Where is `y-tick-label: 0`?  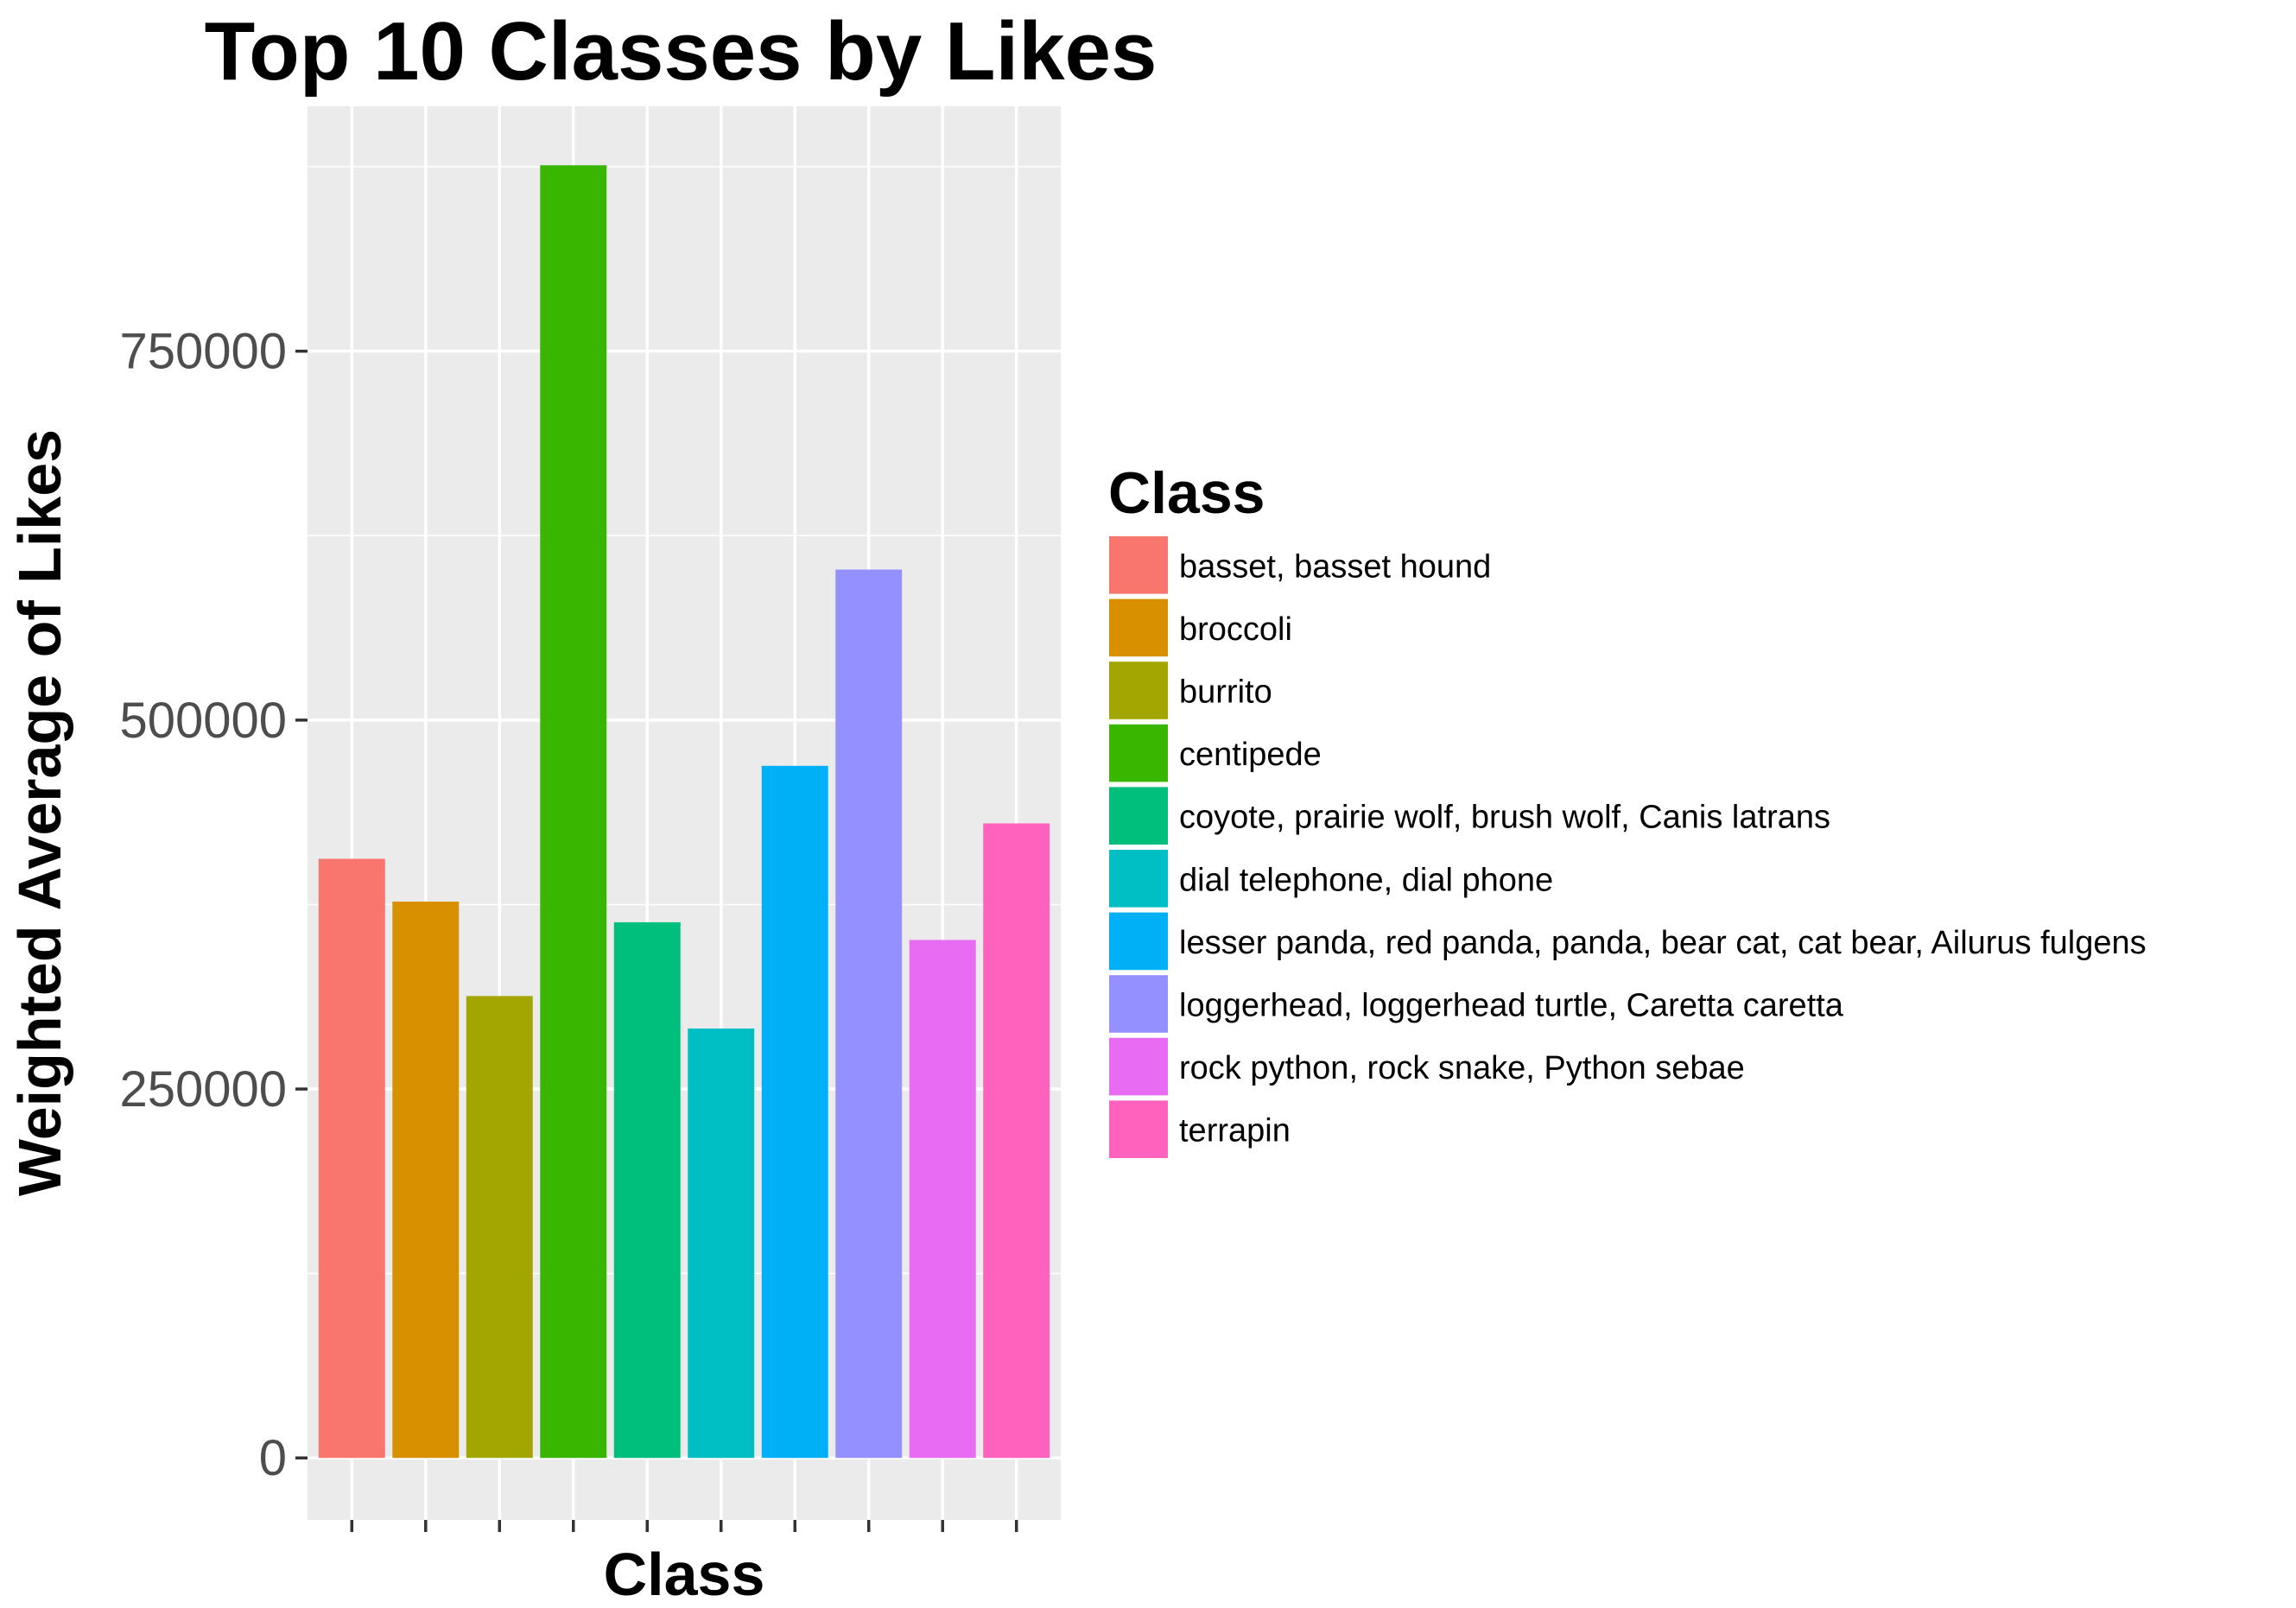
y-tick-label: 0 is located at coordinates (273, 1458).